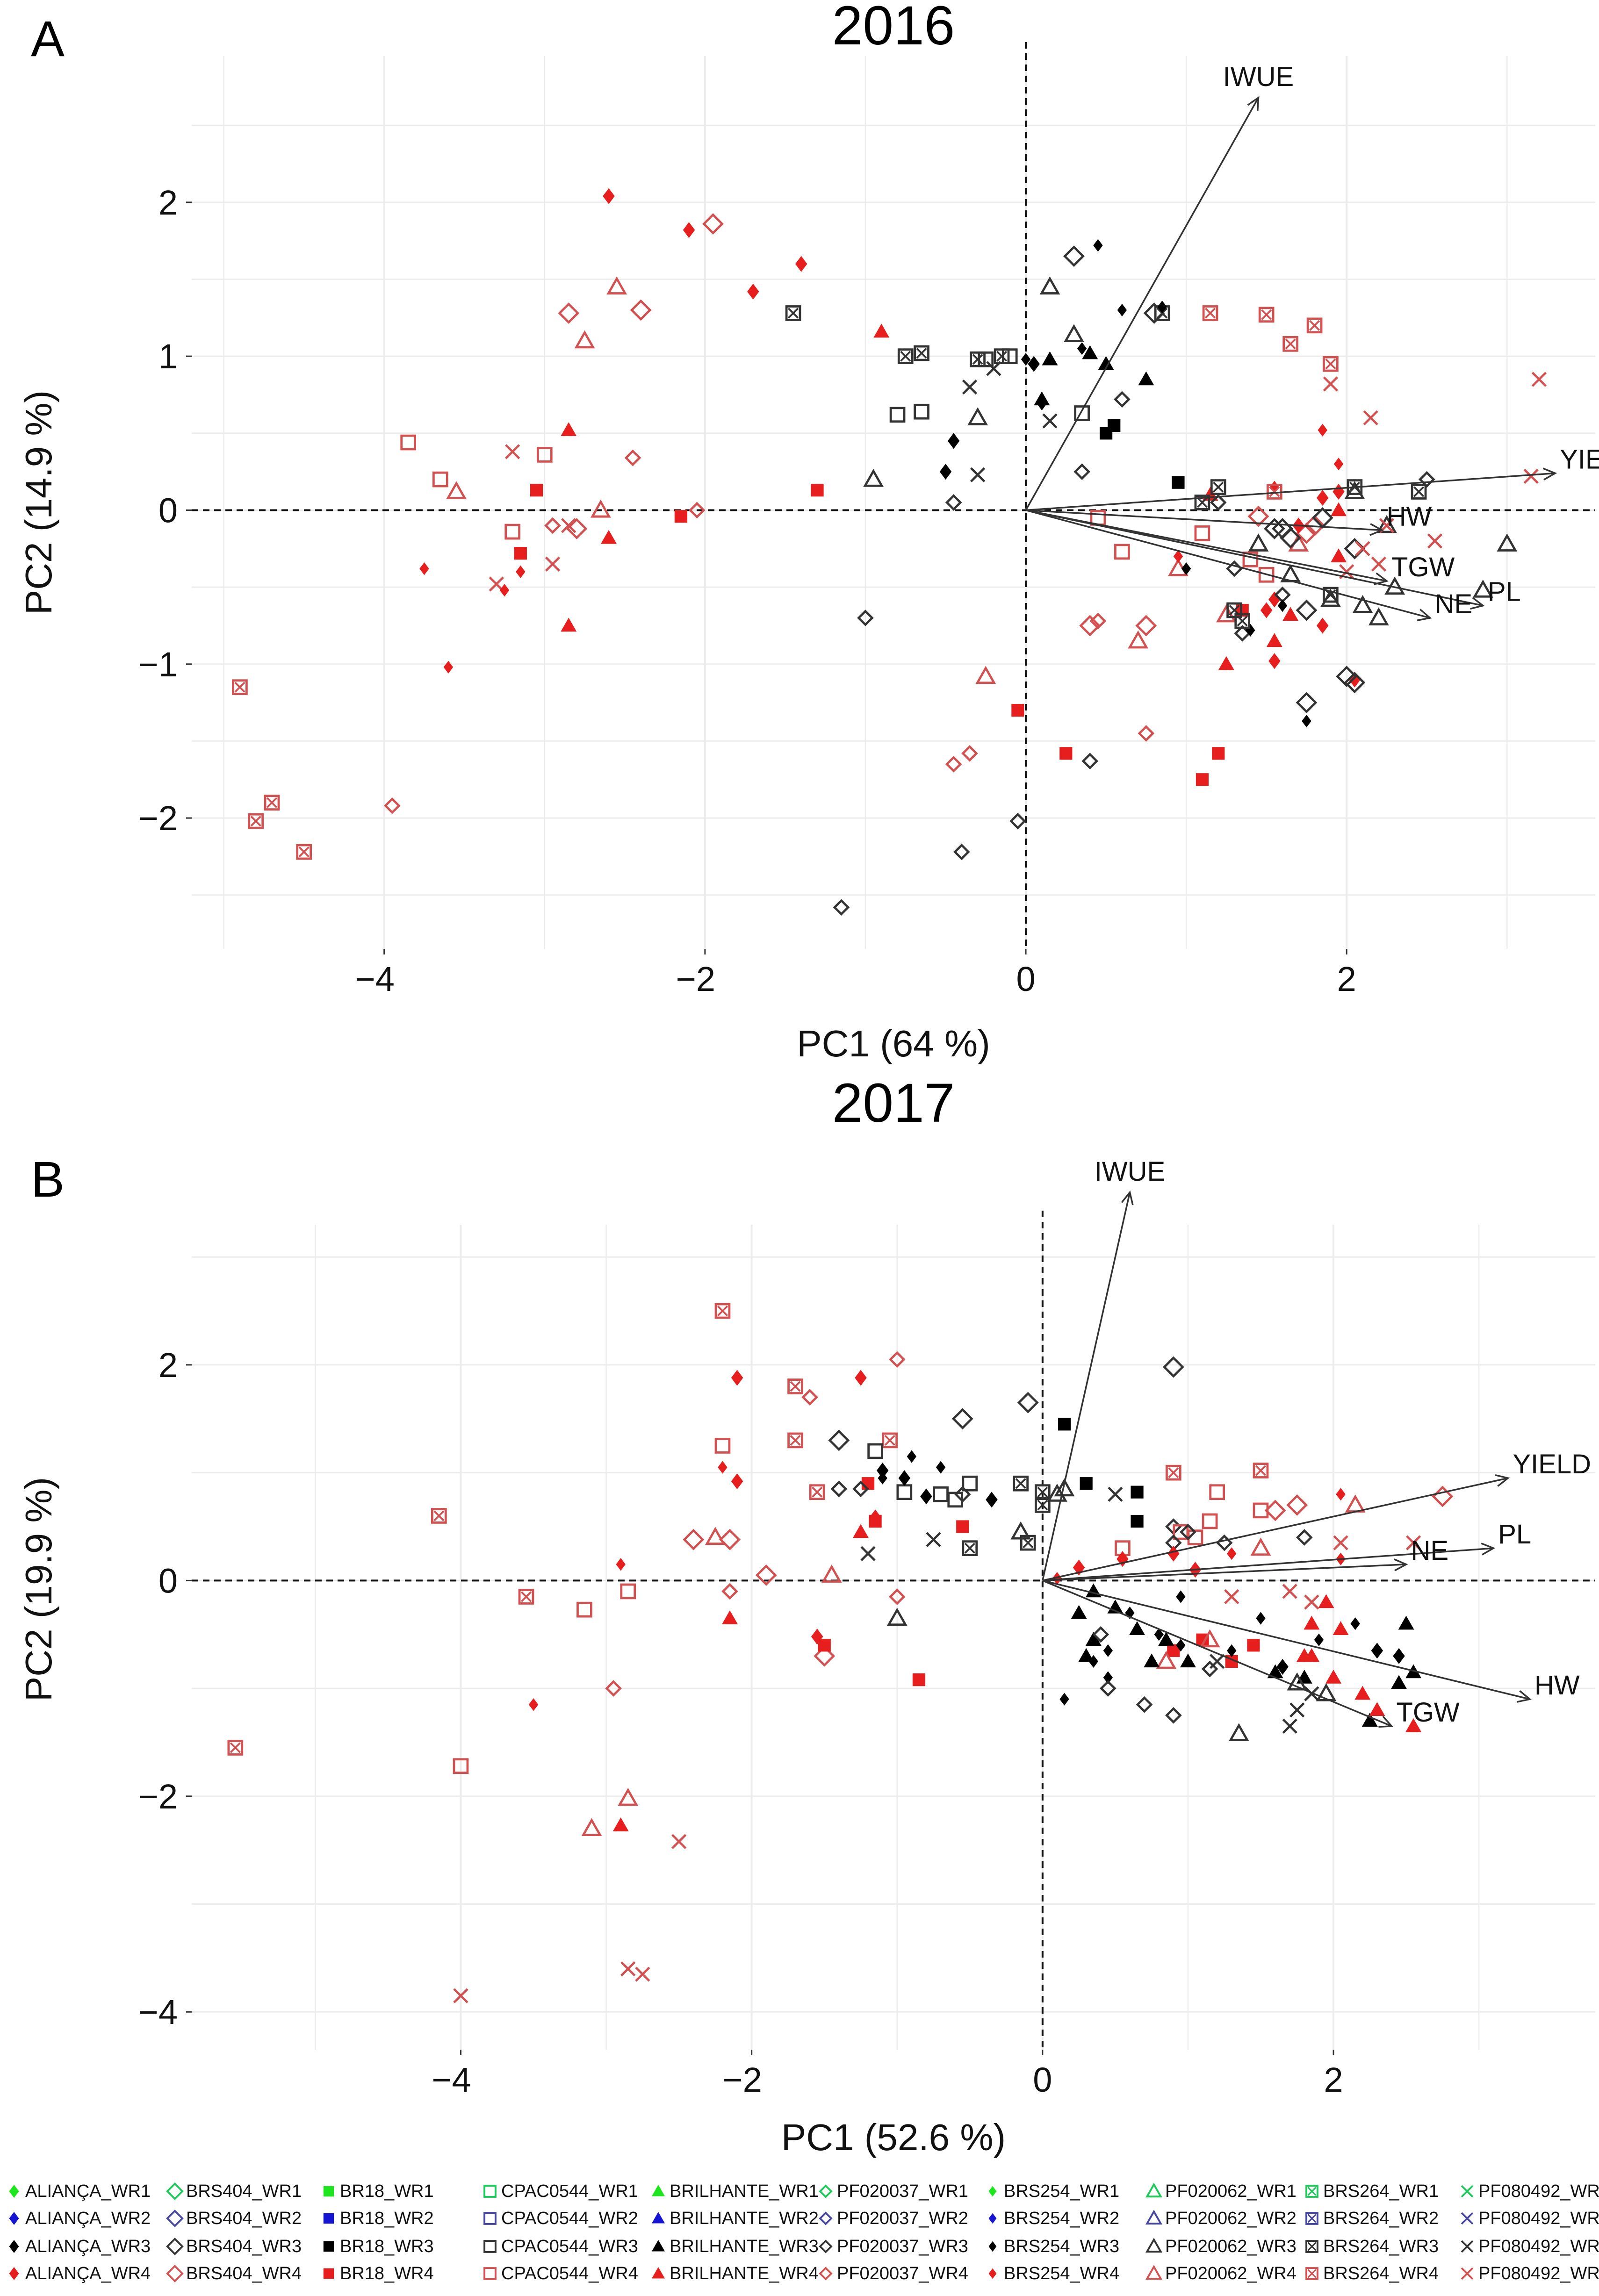 This screenshot has width=1599, height=2296. Describe the element at coordinates (1220, 2246) in the screenshot. I see `legend-item: PF020062_WR3` at that location.